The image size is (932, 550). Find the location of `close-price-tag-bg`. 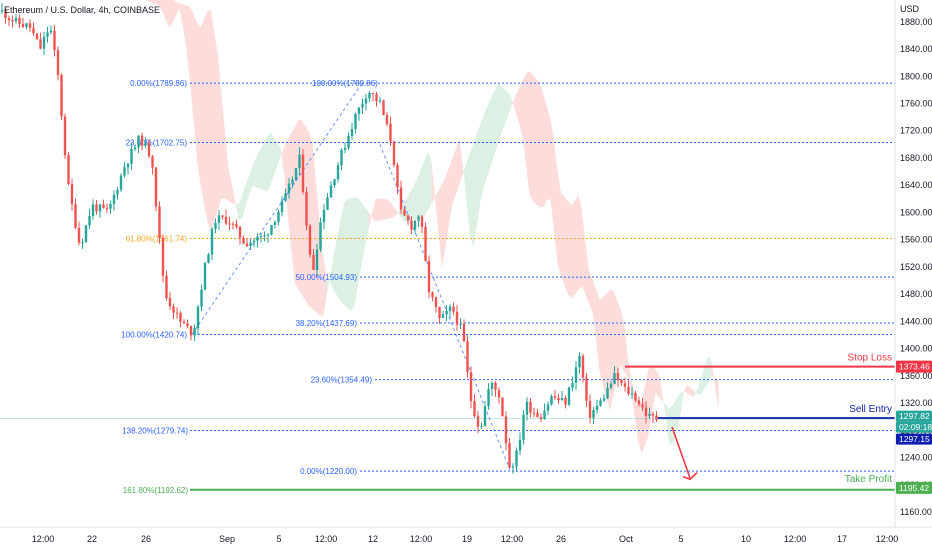

close-price-tag-bg is located at coordinates (914, 416).